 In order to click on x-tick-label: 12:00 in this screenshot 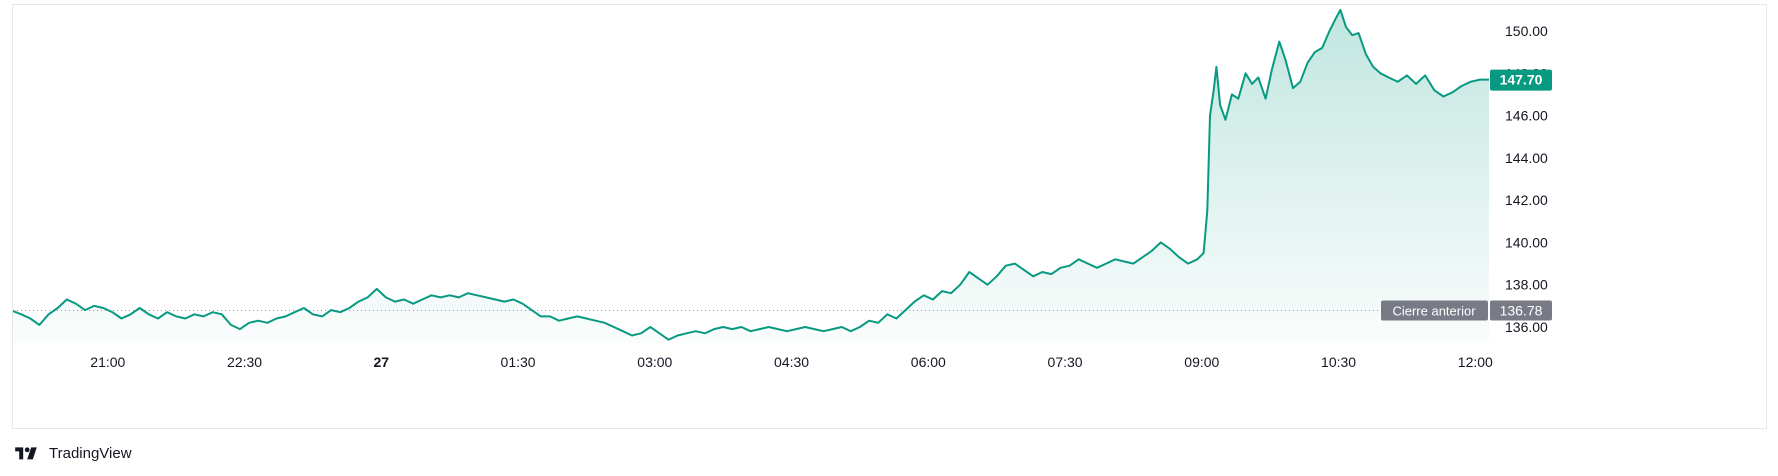, I will do `click(1475, 362)`.